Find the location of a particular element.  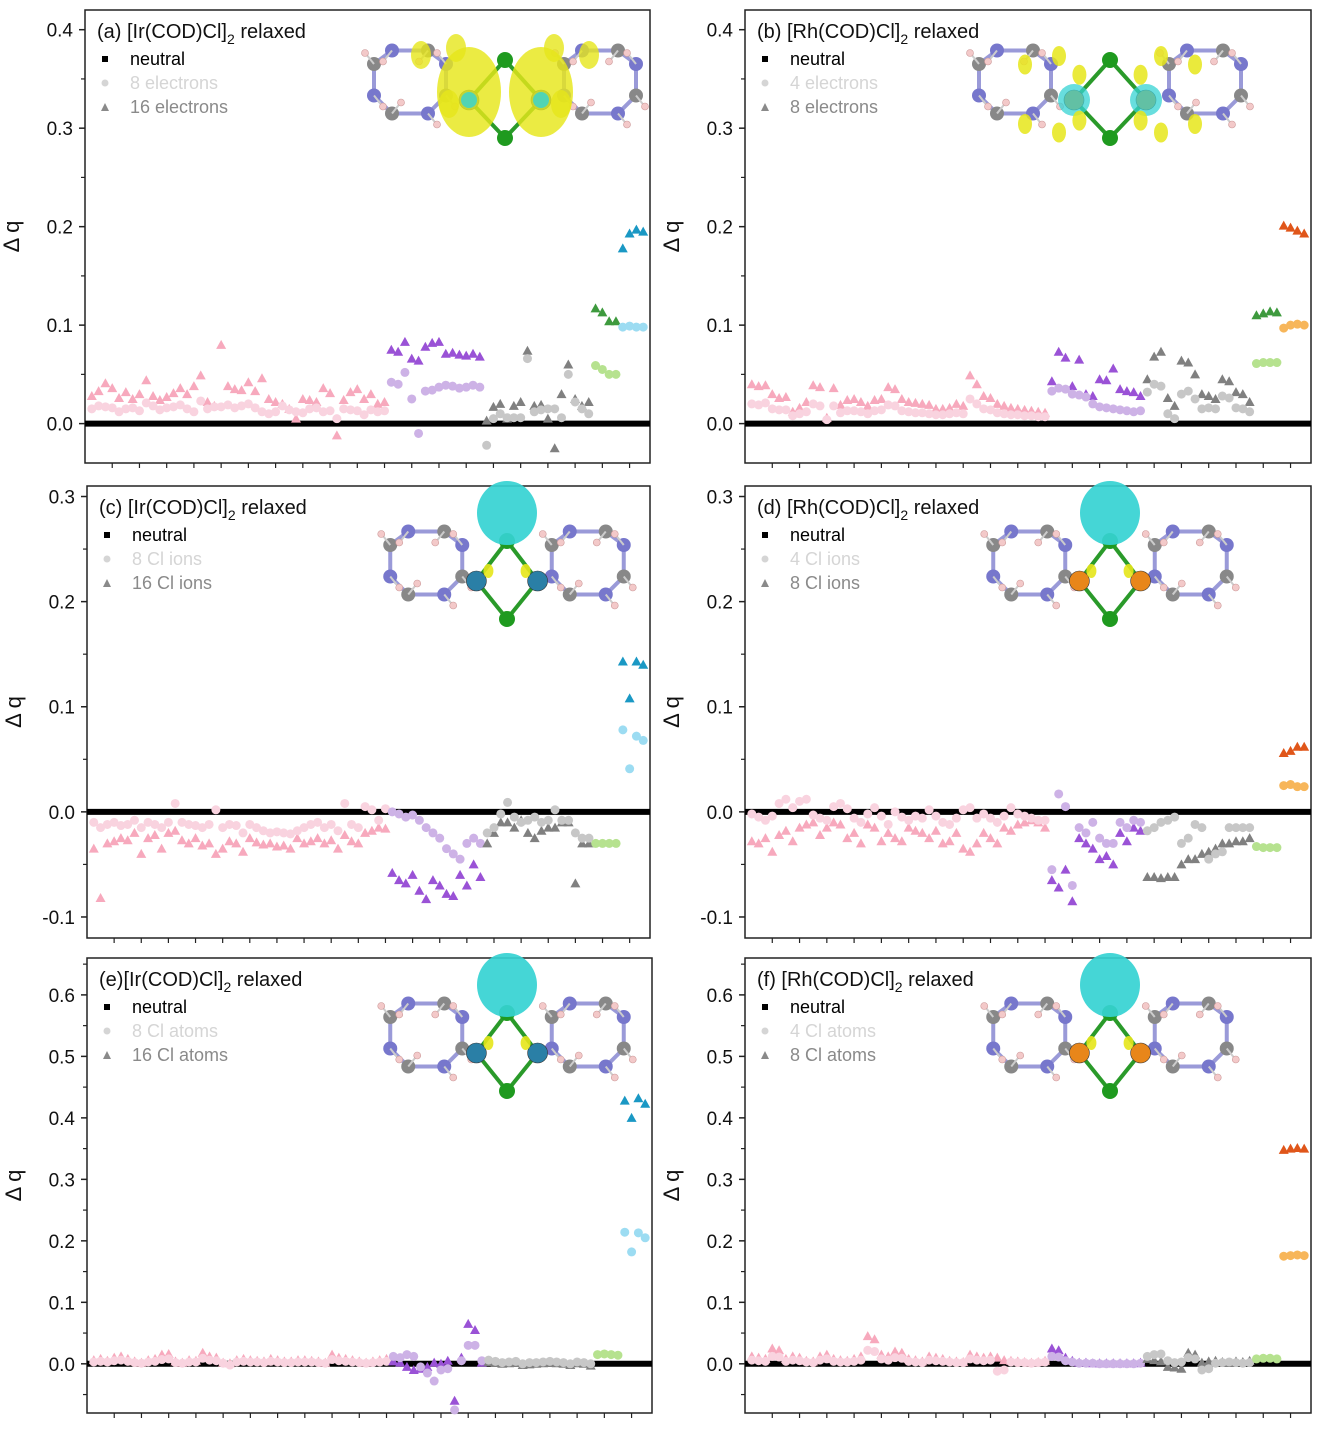

legend-label: 8 Cl atoms is located at coordinates (833, 1055).